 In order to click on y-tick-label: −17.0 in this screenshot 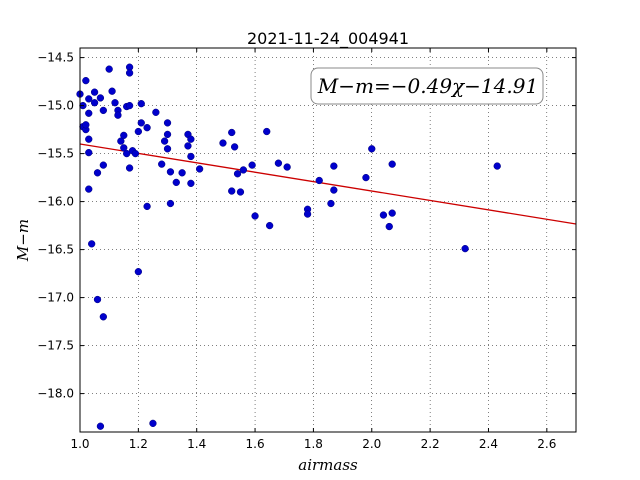, I will do `click(55, 298)`.